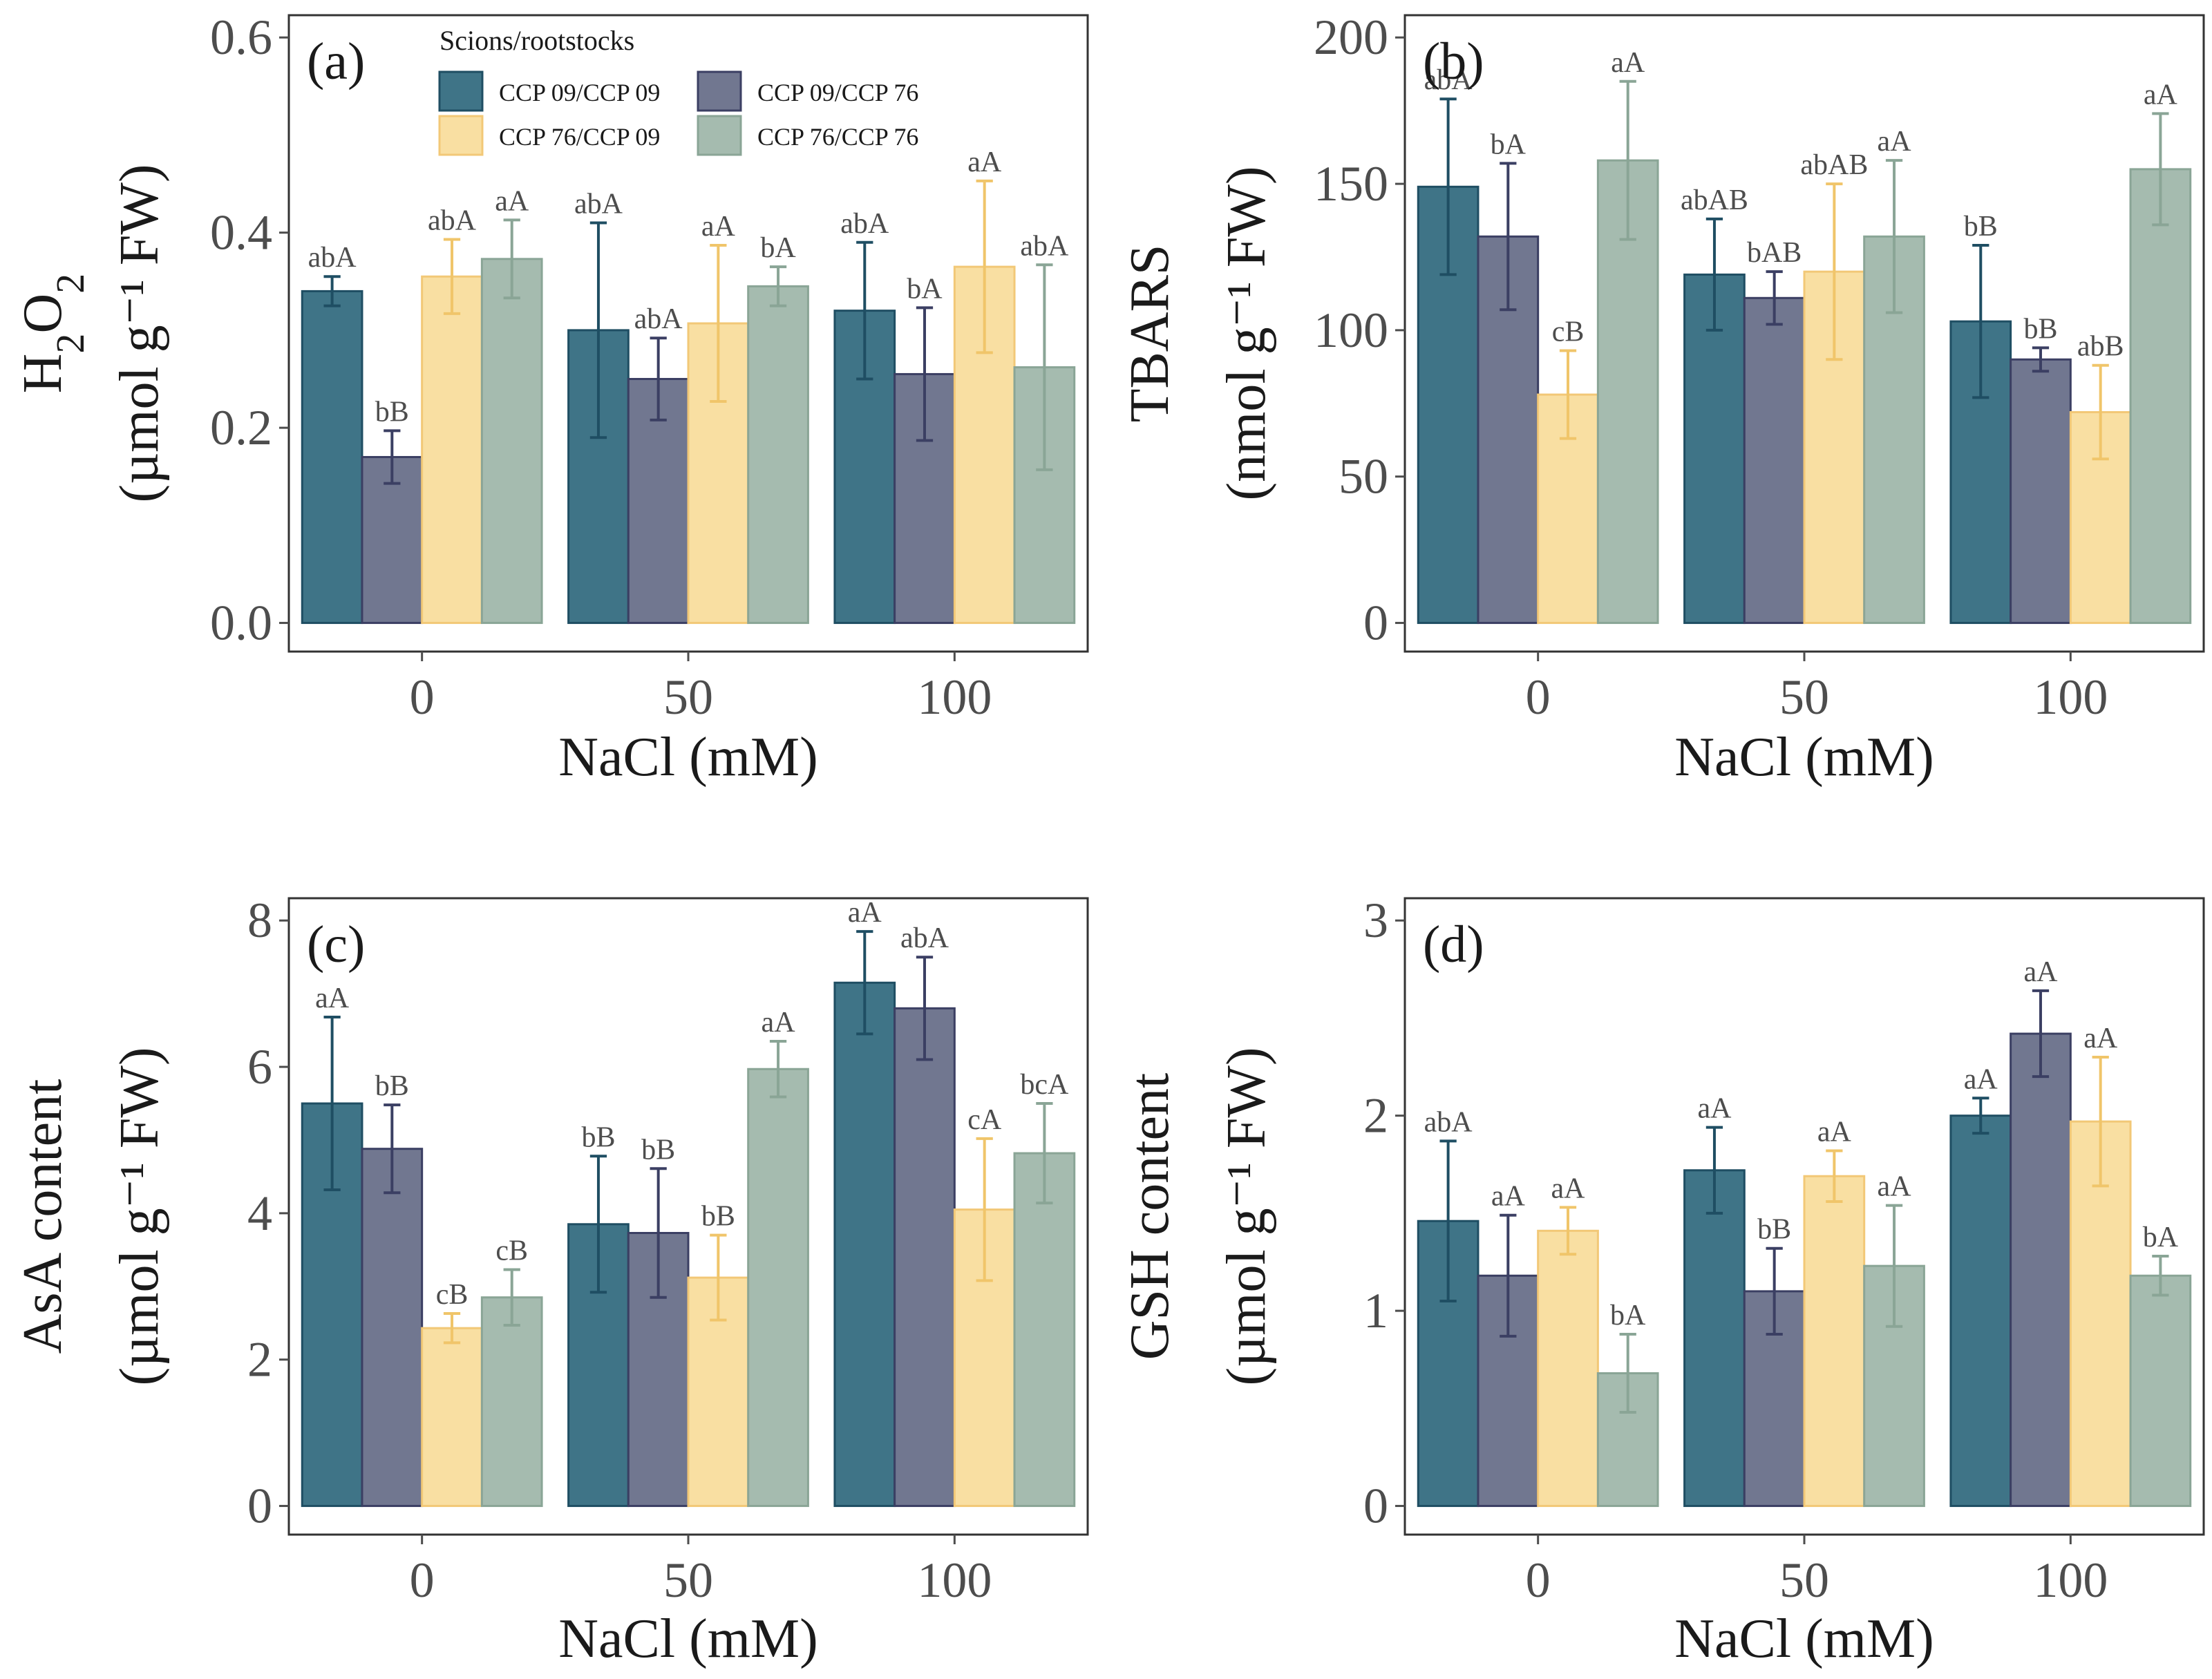 The width and height of the screenshot is (2212, 1679). What do you see at coordinates (1351, 184) in the screenshot?
I see `y-tick-label: 150` at bounding box center [1351, 184].